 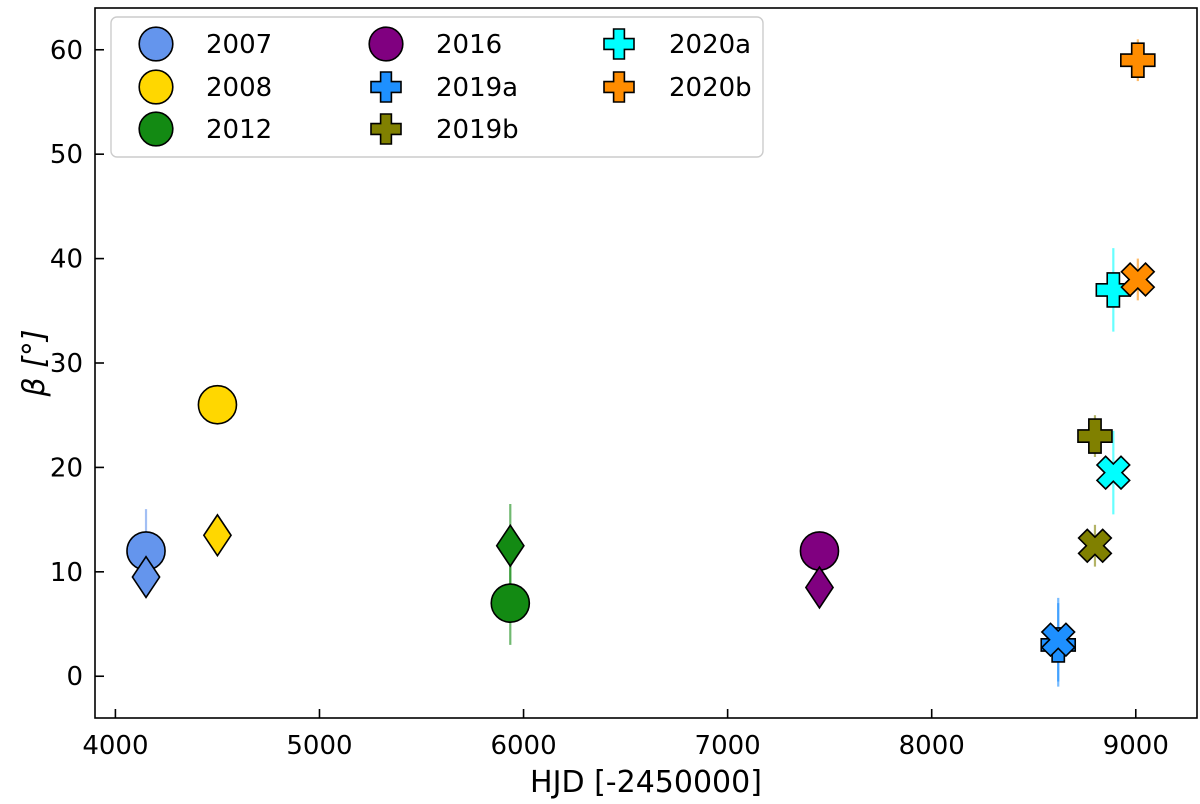 What do you see at coordinates (523, 746) in the screenshot?
I see `x-tick-label: 6000` at bounding box center [523, 746].